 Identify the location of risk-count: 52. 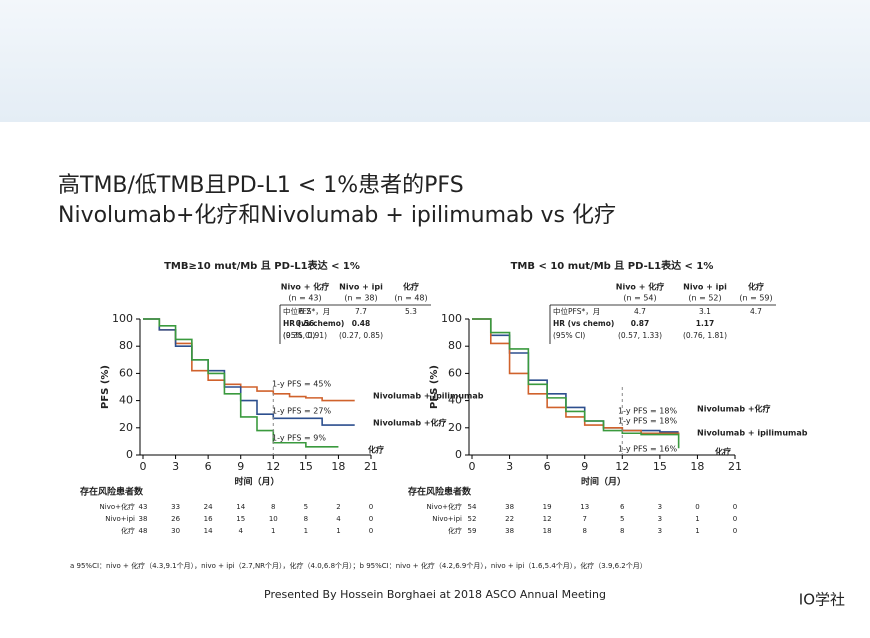
(472, 519).